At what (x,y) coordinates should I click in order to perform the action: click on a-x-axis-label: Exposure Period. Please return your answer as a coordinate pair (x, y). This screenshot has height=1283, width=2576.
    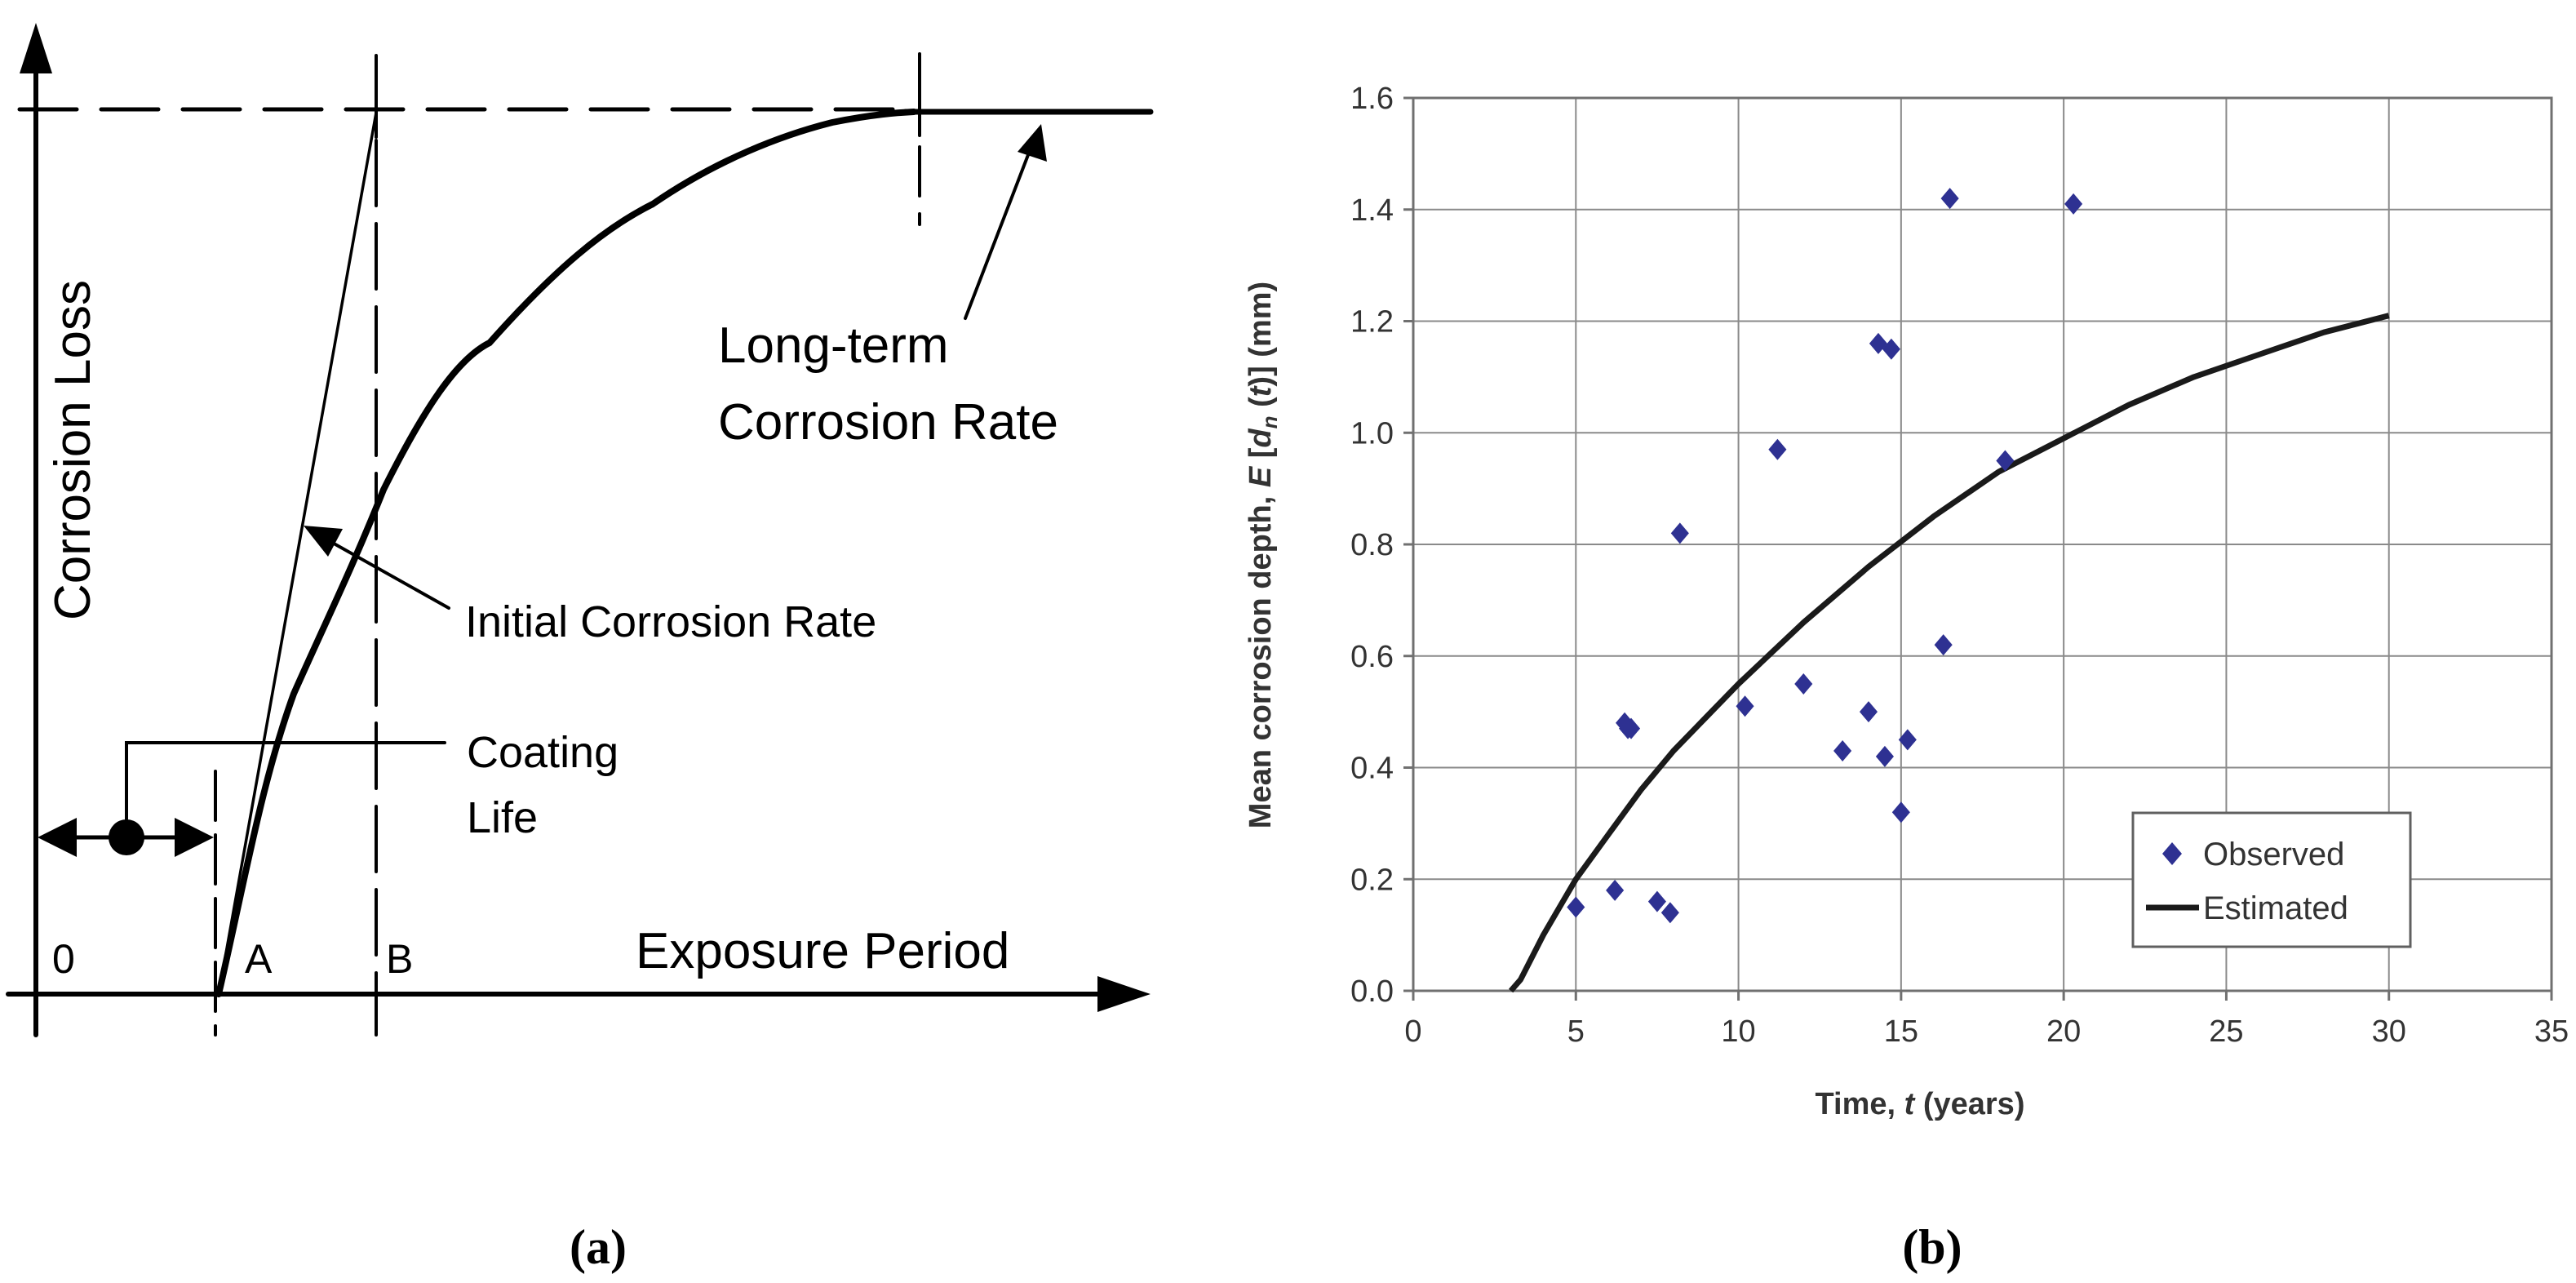
    Looking at the image, I should click on (822, 951).